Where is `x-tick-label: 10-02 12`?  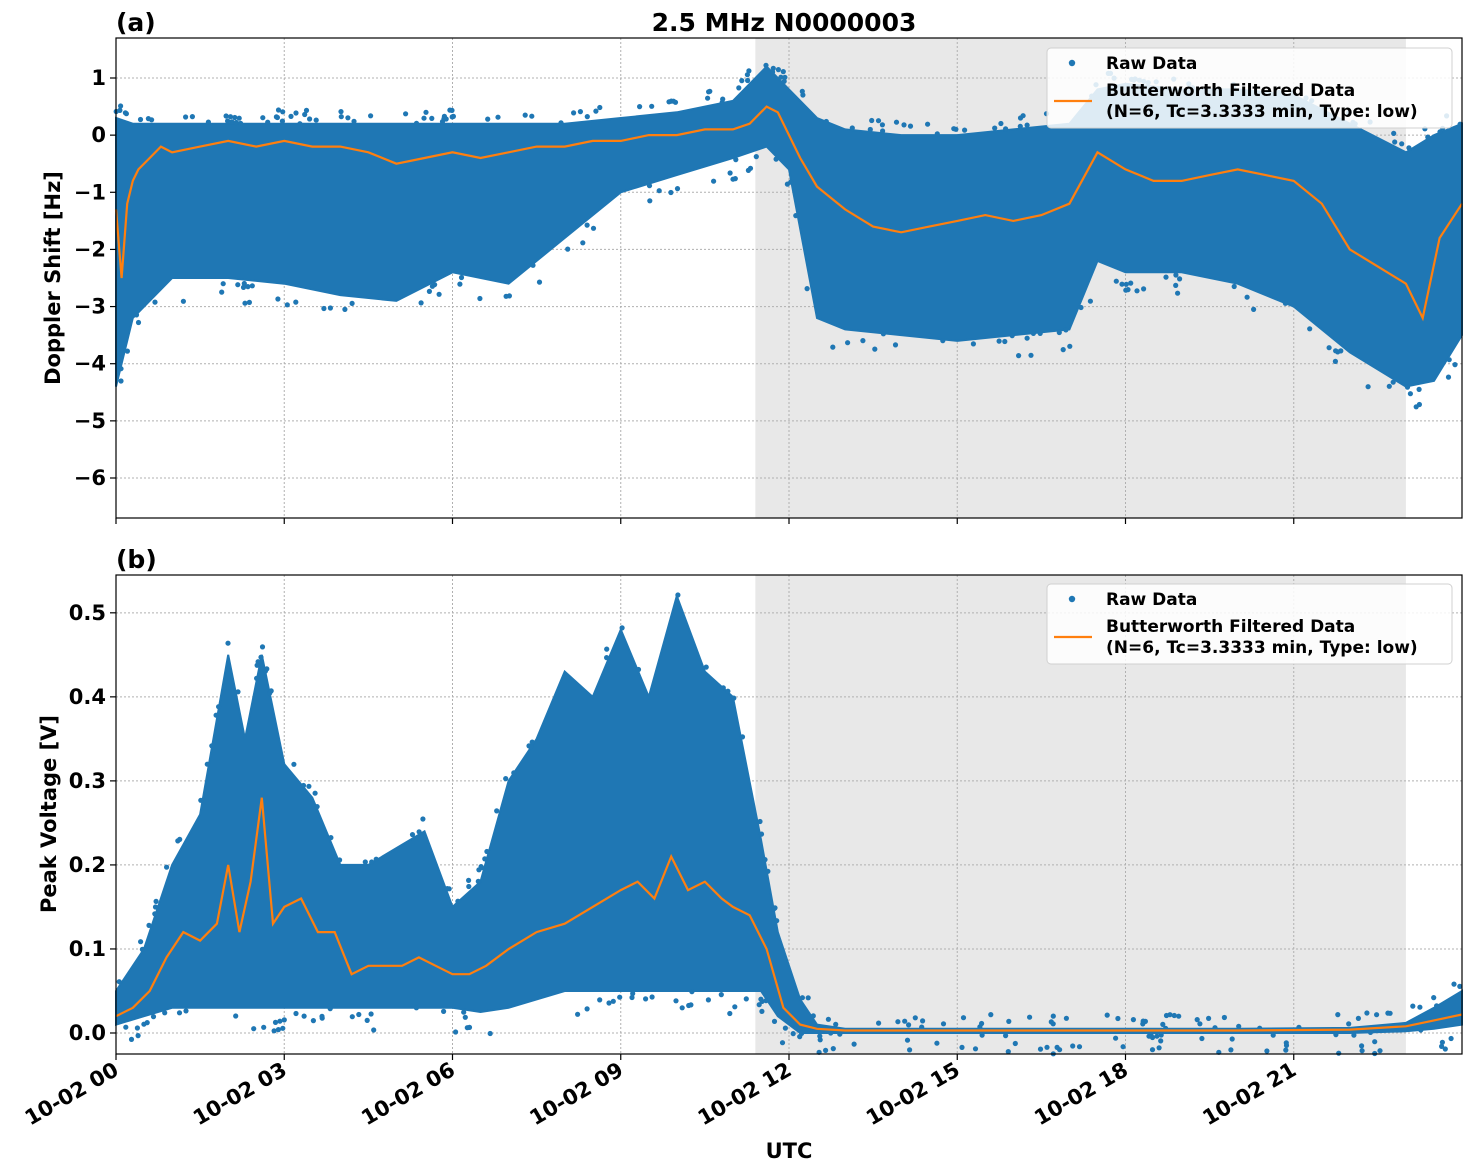
x-tick-label: 10-02 12 is located at coordinates (745, 1094).